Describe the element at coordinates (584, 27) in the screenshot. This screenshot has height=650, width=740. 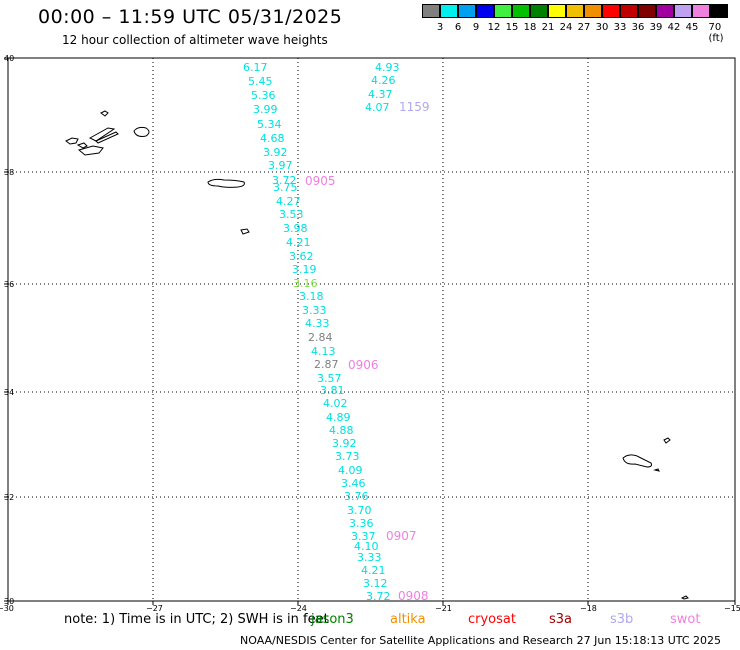
I see `legend-tick-label: 27` at that location.